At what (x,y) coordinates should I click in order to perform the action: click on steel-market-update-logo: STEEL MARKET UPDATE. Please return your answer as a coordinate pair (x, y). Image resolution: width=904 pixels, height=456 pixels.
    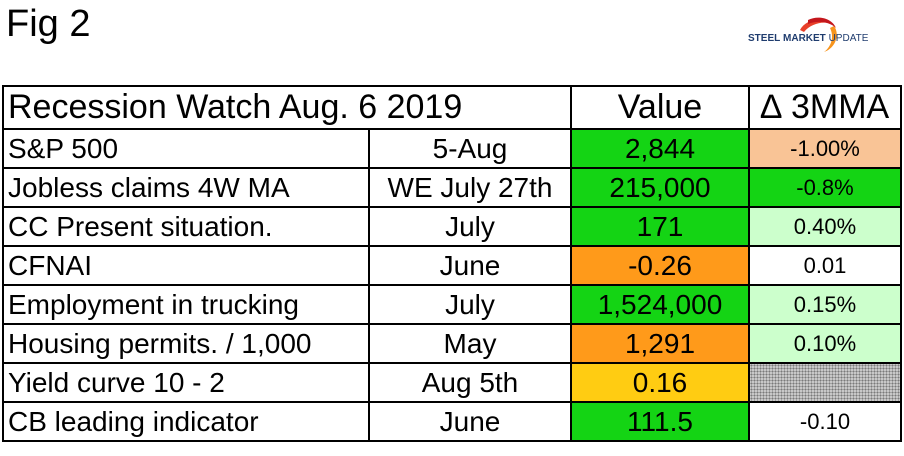
    Looking at the image, I should click on (823, 36).